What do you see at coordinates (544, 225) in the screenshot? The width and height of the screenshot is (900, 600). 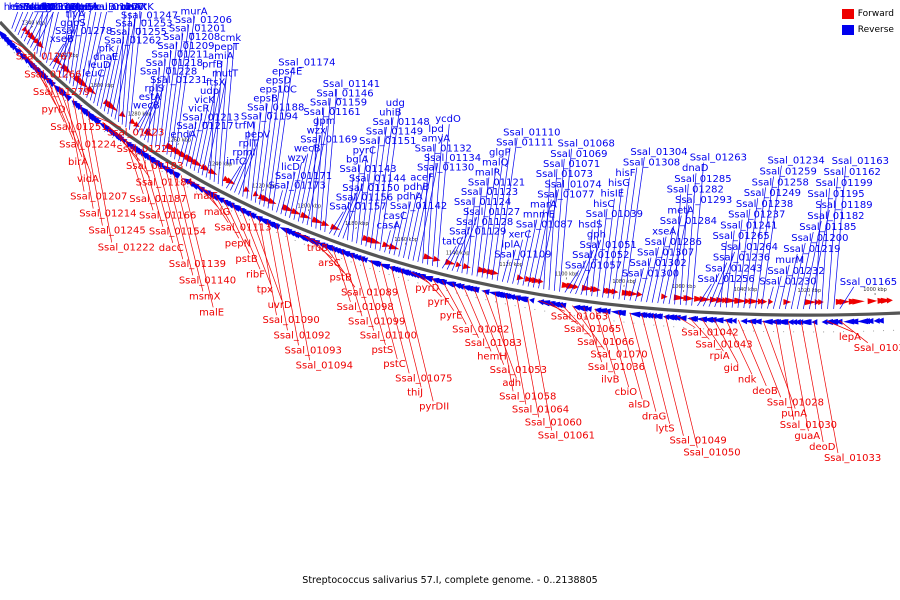 I see `reverse-gene-label: Ssal_01087` at bounding box center [544, 225].